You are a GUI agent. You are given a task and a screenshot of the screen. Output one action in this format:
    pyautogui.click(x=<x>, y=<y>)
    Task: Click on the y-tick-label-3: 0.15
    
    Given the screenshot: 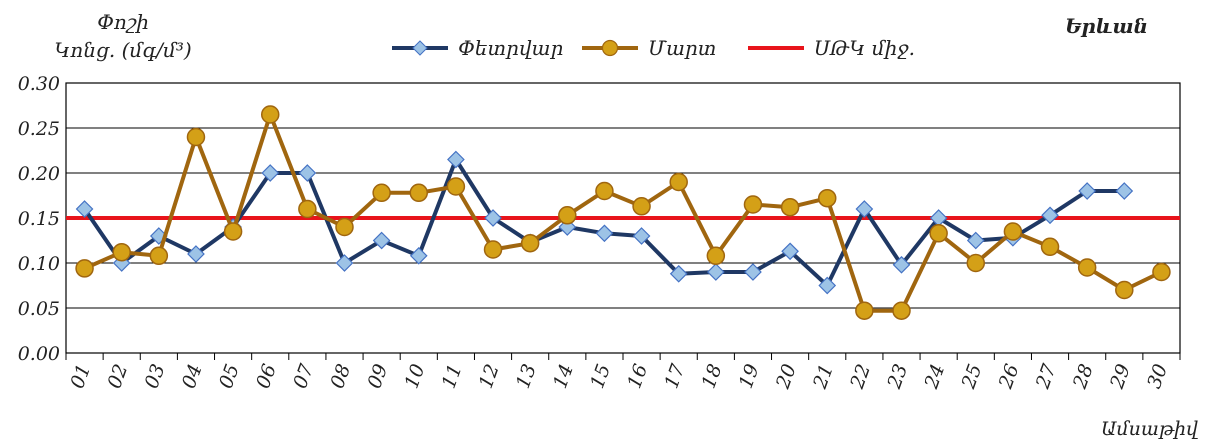 What is the action you would take?
    pyautogui.click(x=39, y=219)
    